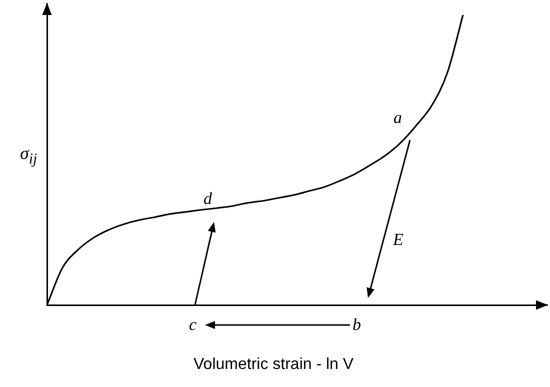 The image size is (550, 387). Describe the element at coordinates (29, 156) in the screenshot. I see `y-axis-title: σ$_{ij}$` at that location.